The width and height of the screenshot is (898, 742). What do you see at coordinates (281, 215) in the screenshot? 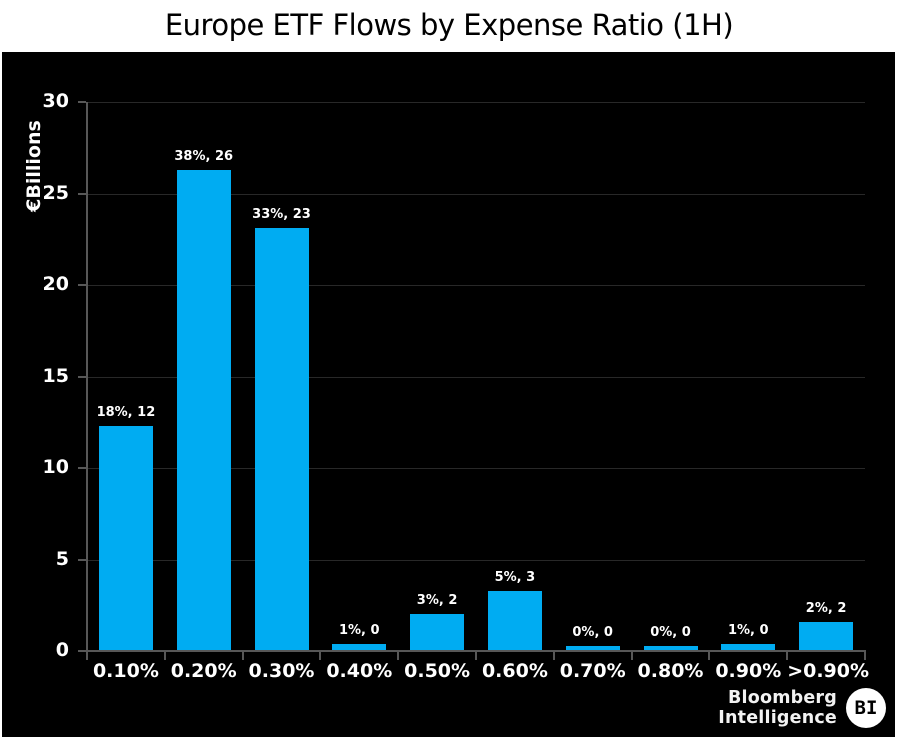
I see `bar-value-label: 33%, 23` at bounding box center [281, 215].